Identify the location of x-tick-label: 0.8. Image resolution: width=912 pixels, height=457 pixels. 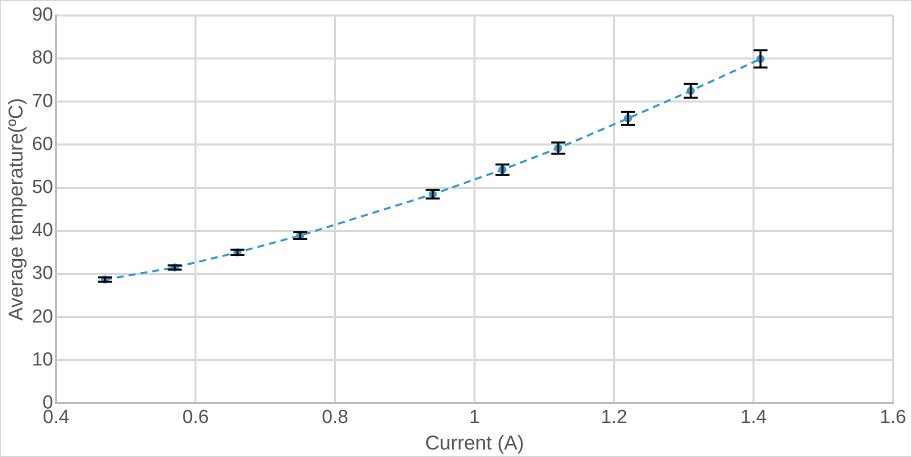
(335, 417).